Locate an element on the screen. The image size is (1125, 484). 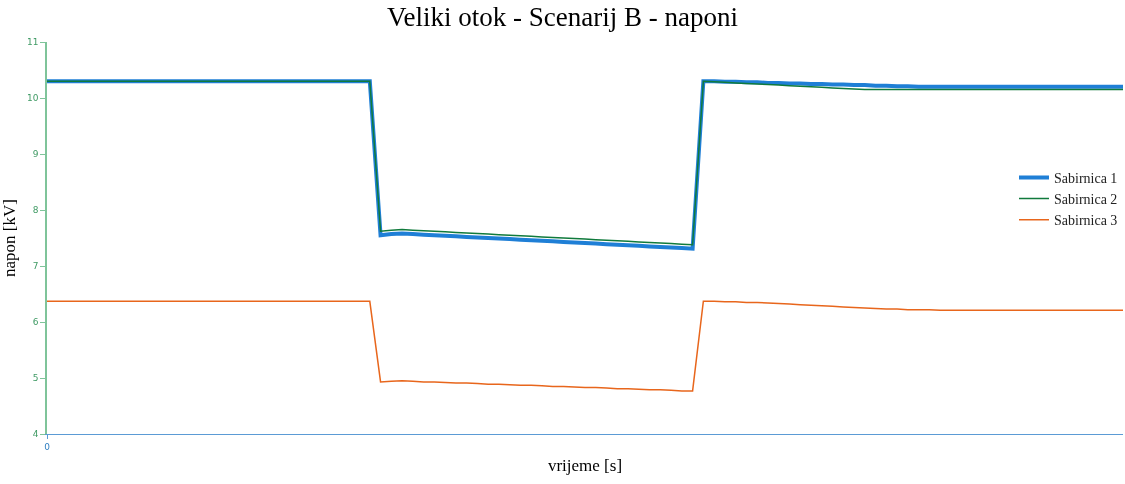
chart-title: Veliki otok - Scenarij B - naponi is located at coordinates (562, 17).